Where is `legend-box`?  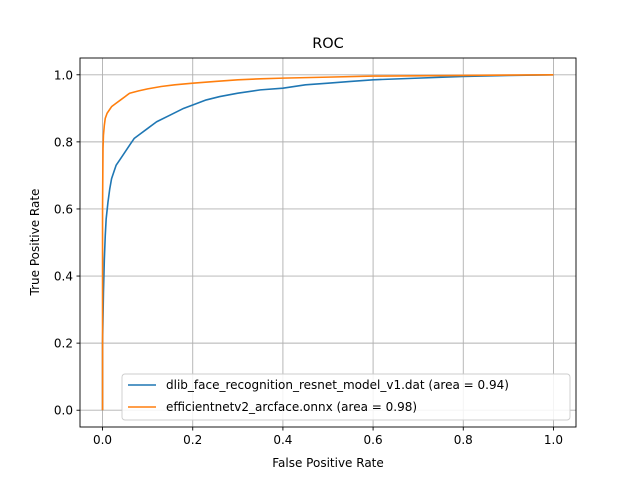 legend-box is located at coordinates (346, 397).